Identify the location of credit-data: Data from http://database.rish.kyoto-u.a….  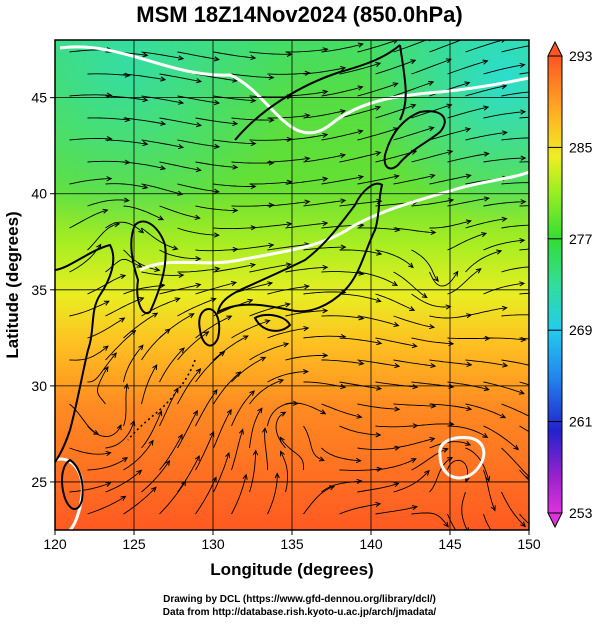
(299, 612).